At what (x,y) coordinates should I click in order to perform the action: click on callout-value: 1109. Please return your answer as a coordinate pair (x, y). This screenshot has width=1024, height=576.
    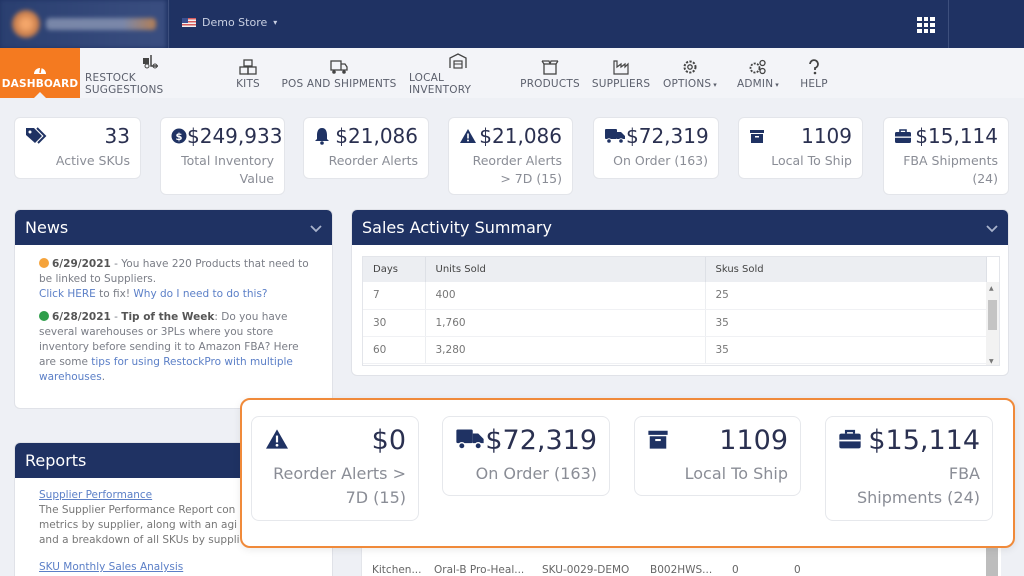
    Looking at the image, I should click on (753, 440).